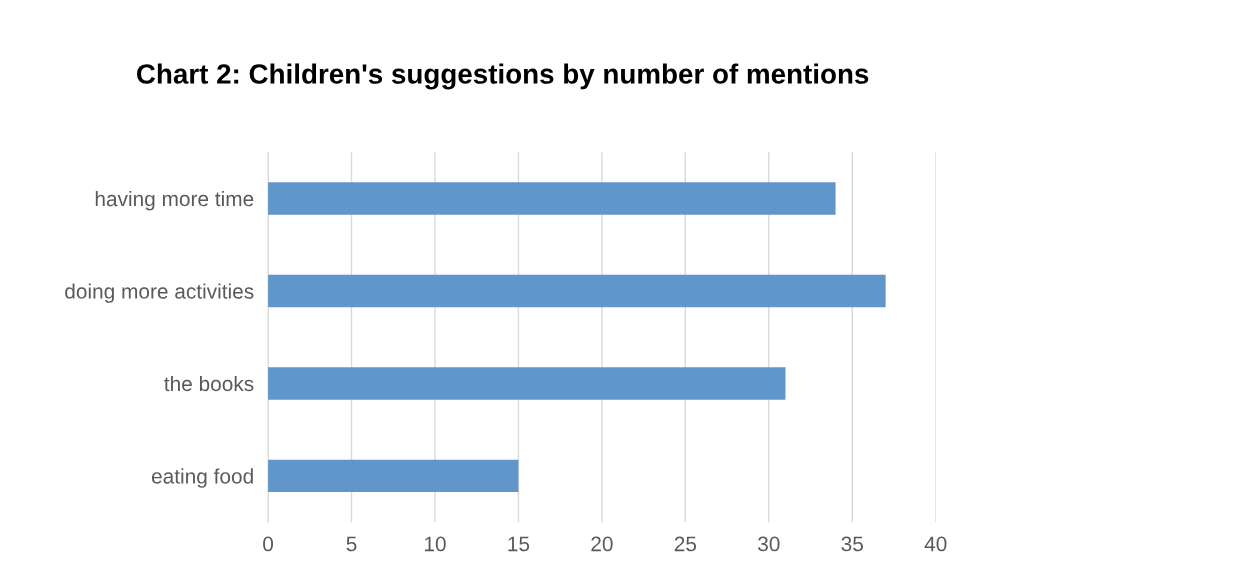 Image resolution: width=1241 pixels, height=588 pixels. What do you see at coordinates (209, 383) in the screenshot?
I see `y-tick-label: the books` at bounding box center [209, 383].